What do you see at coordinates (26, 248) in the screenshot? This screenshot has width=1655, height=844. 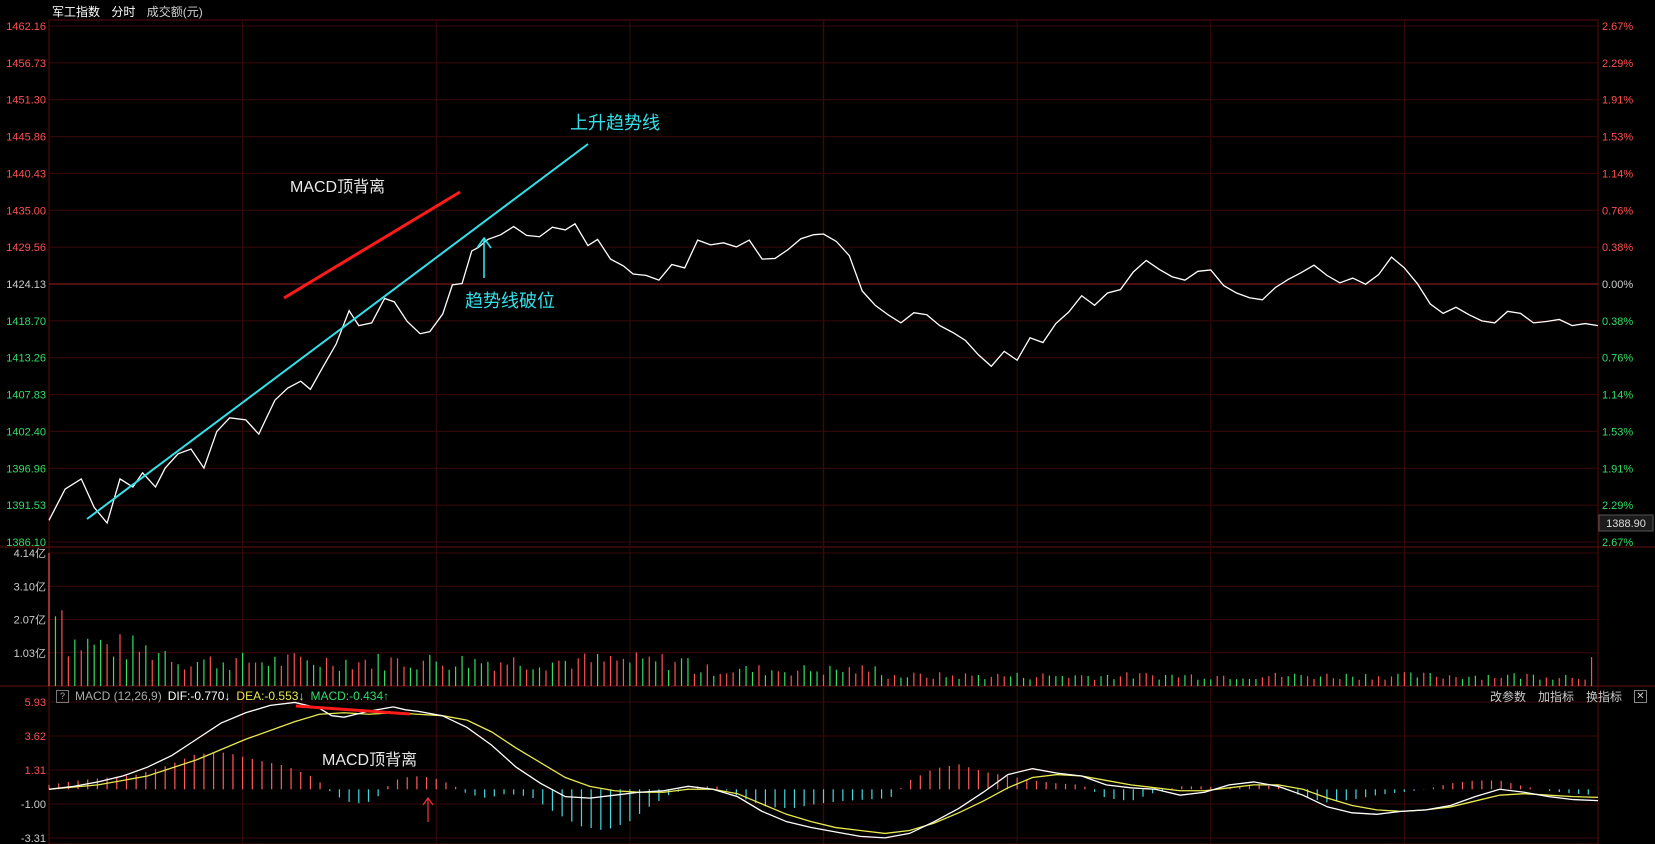 I see `price-tick-label: 1429.56` at bounding box center [26, 248].